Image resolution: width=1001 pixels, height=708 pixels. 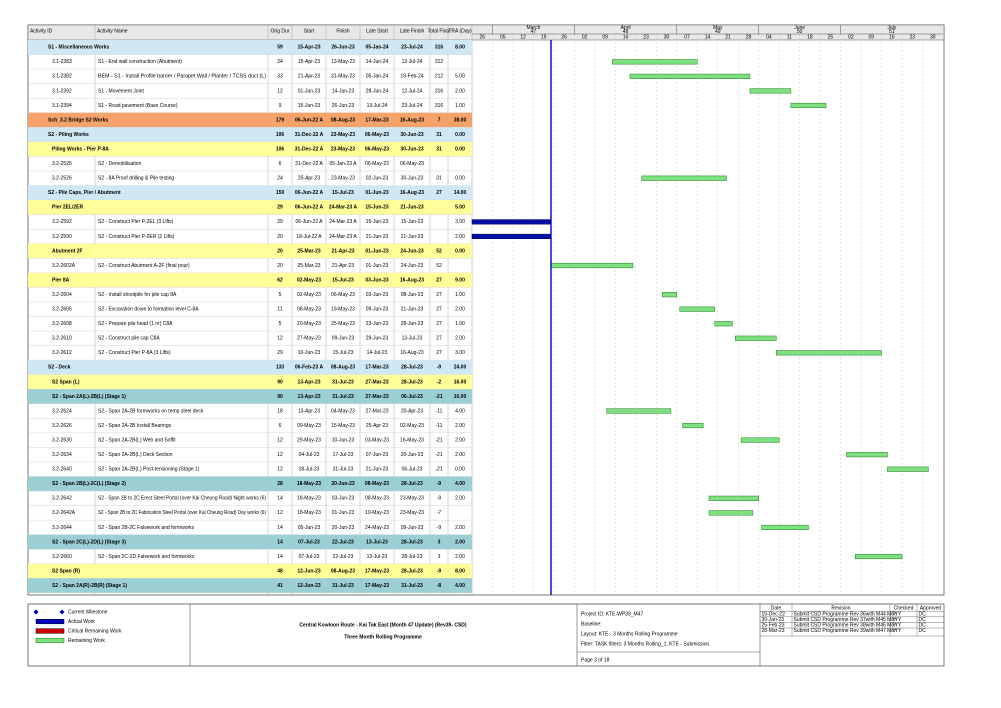 What do you see at coordinates (412, 48) in the screenshot?
I see `late-finish-cell: 23-Jul-24` at bounding box center [412, 48].